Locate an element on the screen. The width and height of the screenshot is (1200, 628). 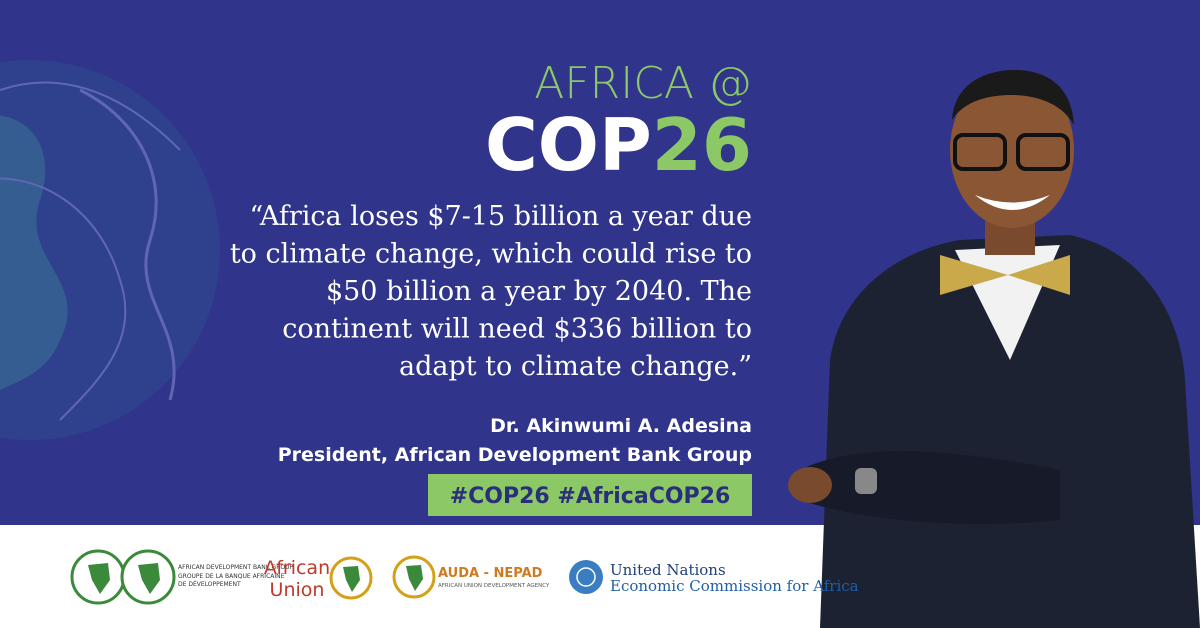
cop-number: 26 is located at coordinates (702, 145).